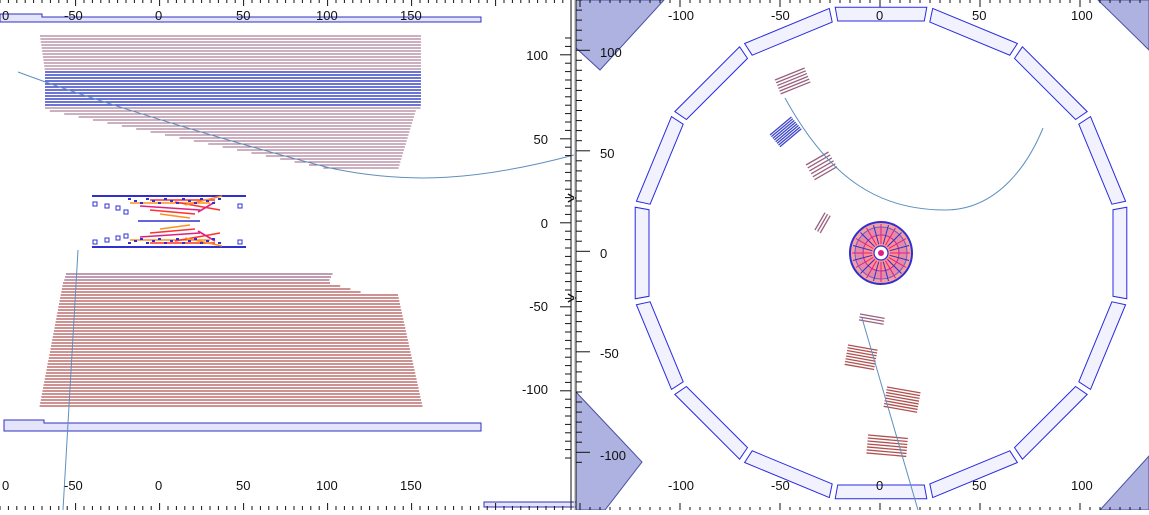  Describe the element at coordinates (535, 389) in the screenshot. I see `y-tick-label: -100` at that location.